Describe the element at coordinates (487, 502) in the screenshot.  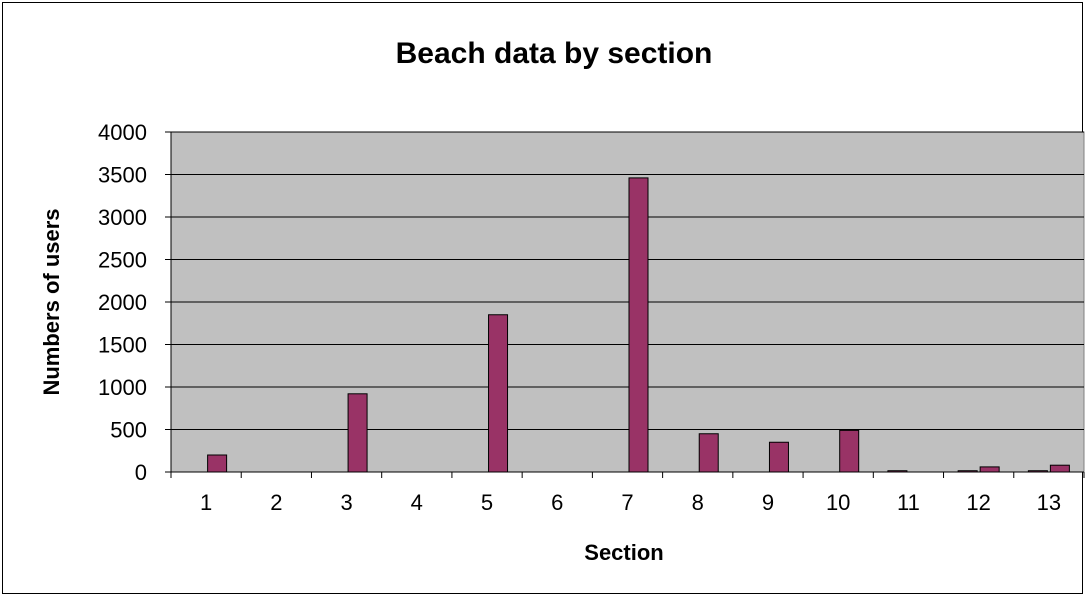
I see `x-tick-label: 5` at that location.